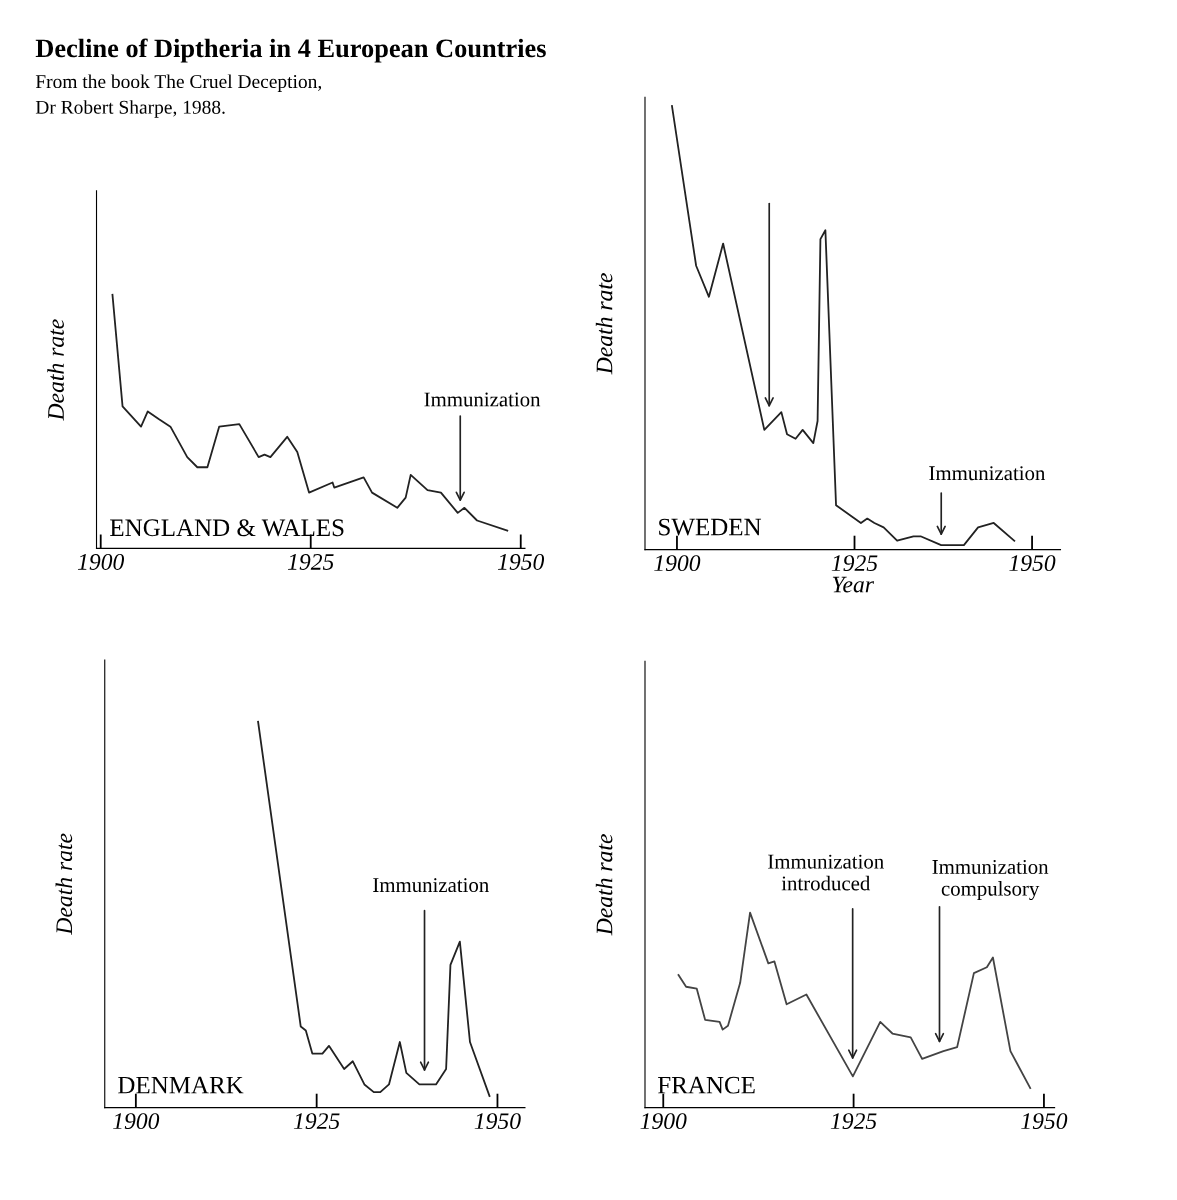 Image resolution: width=1177 pixels, height=1200 pixels. I want to click on text: Immunization introduced, so click(826, 872).